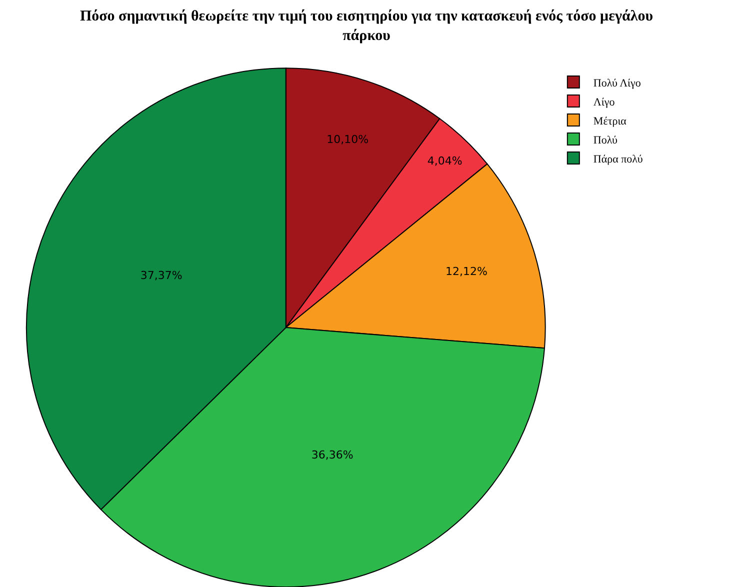 Image resolution: width=733 pixels, height=587 pixels. I want to click on legend-label: Μέτρια, so click(610, 121).